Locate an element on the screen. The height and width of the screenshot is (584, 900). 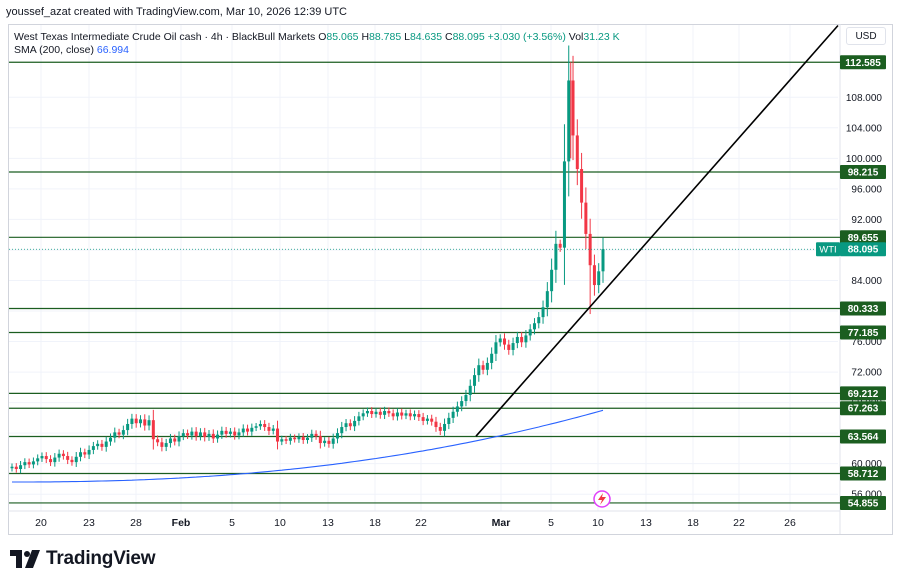
x-tick-label: 20 is located at coordinates (41, 523).